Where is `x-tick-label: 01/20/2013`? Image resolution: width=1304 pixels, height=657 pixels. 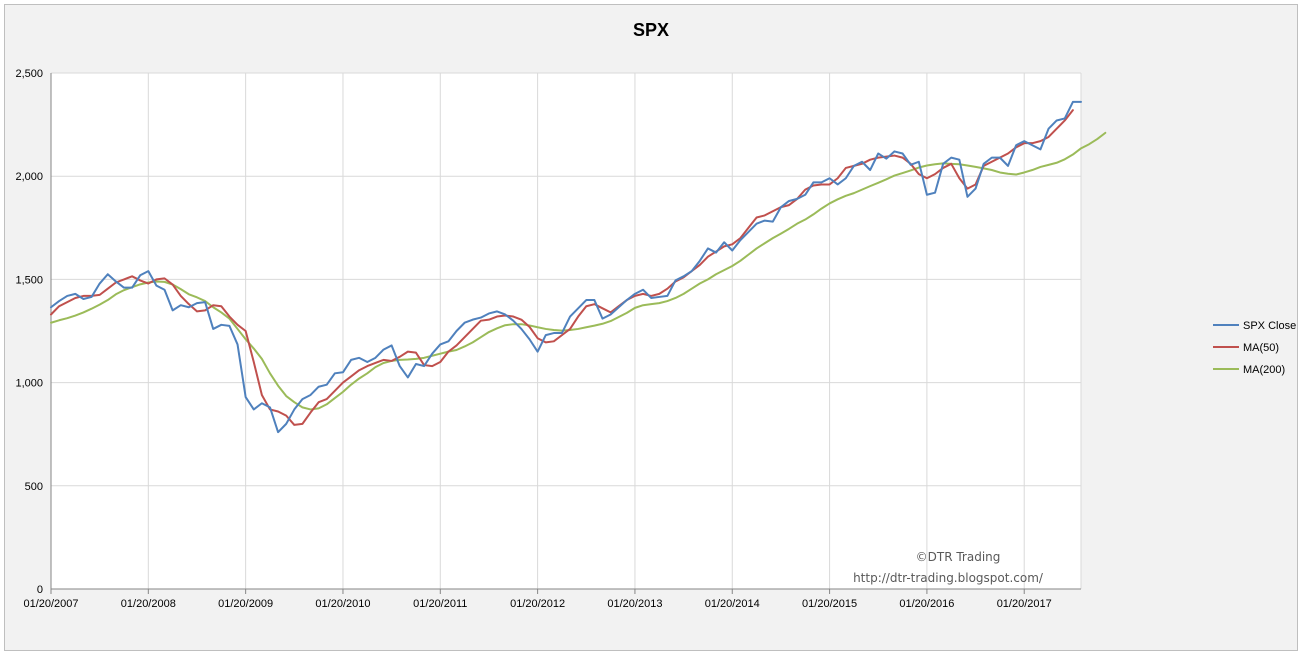
x-tick-label: 01/20/2013 is located at coordinates (634, 604).